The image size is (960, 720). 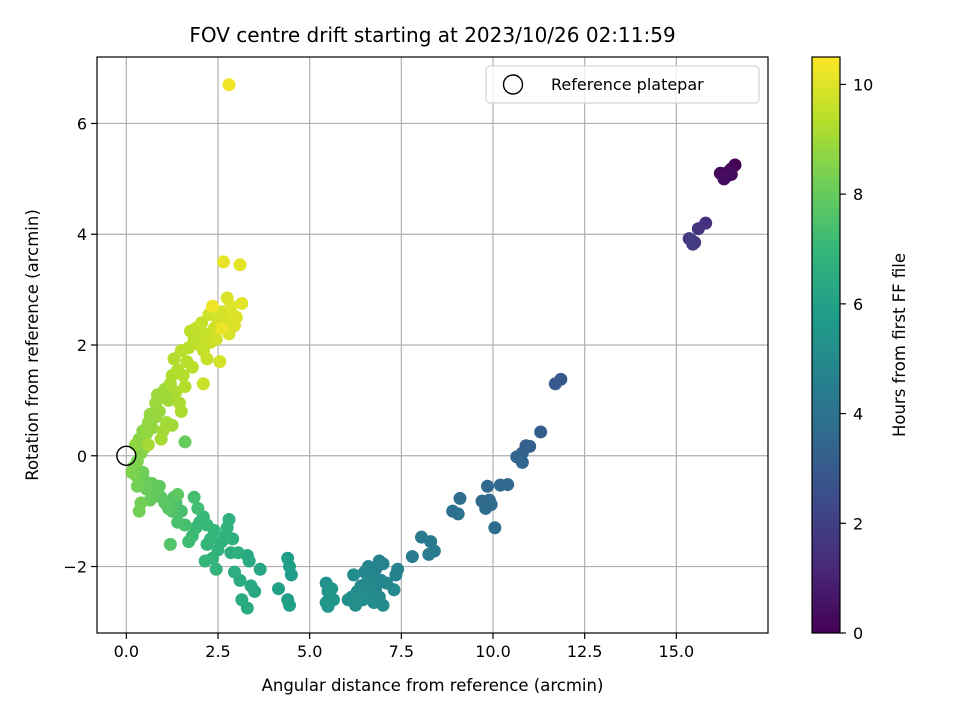 What do you see at coordinates (585, 651) in the screenshot?
I see `x-tick-label: 12.5` at bounding box center [585, 651].